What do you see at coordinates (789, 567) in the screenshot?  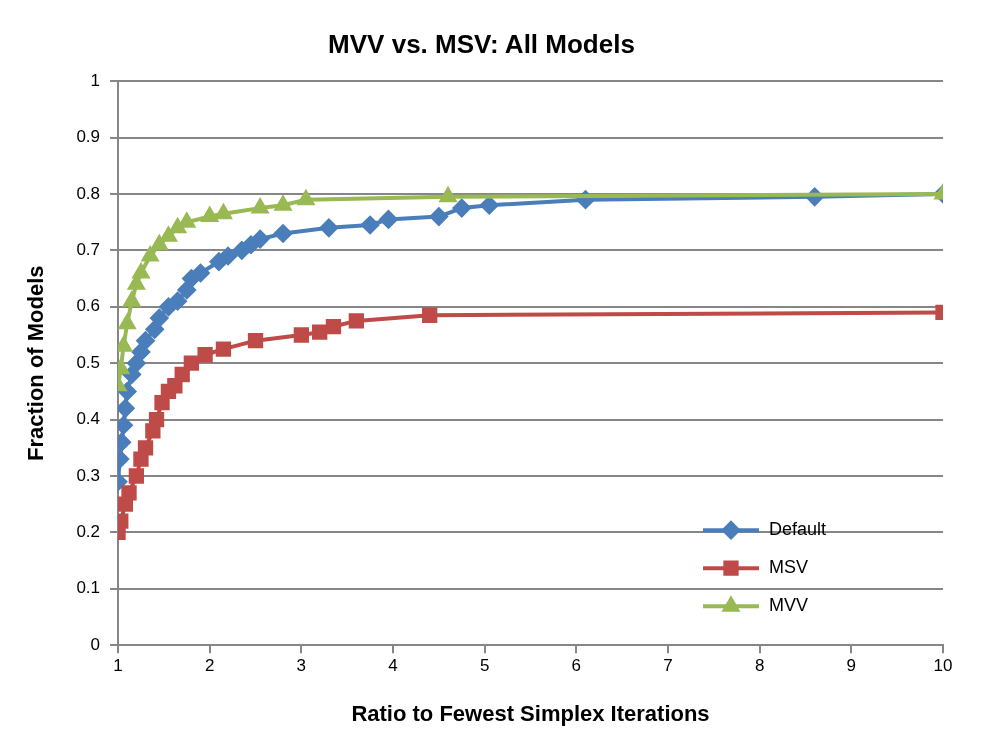 I see `legend-label: MSV` at bounding box center [789, 567].